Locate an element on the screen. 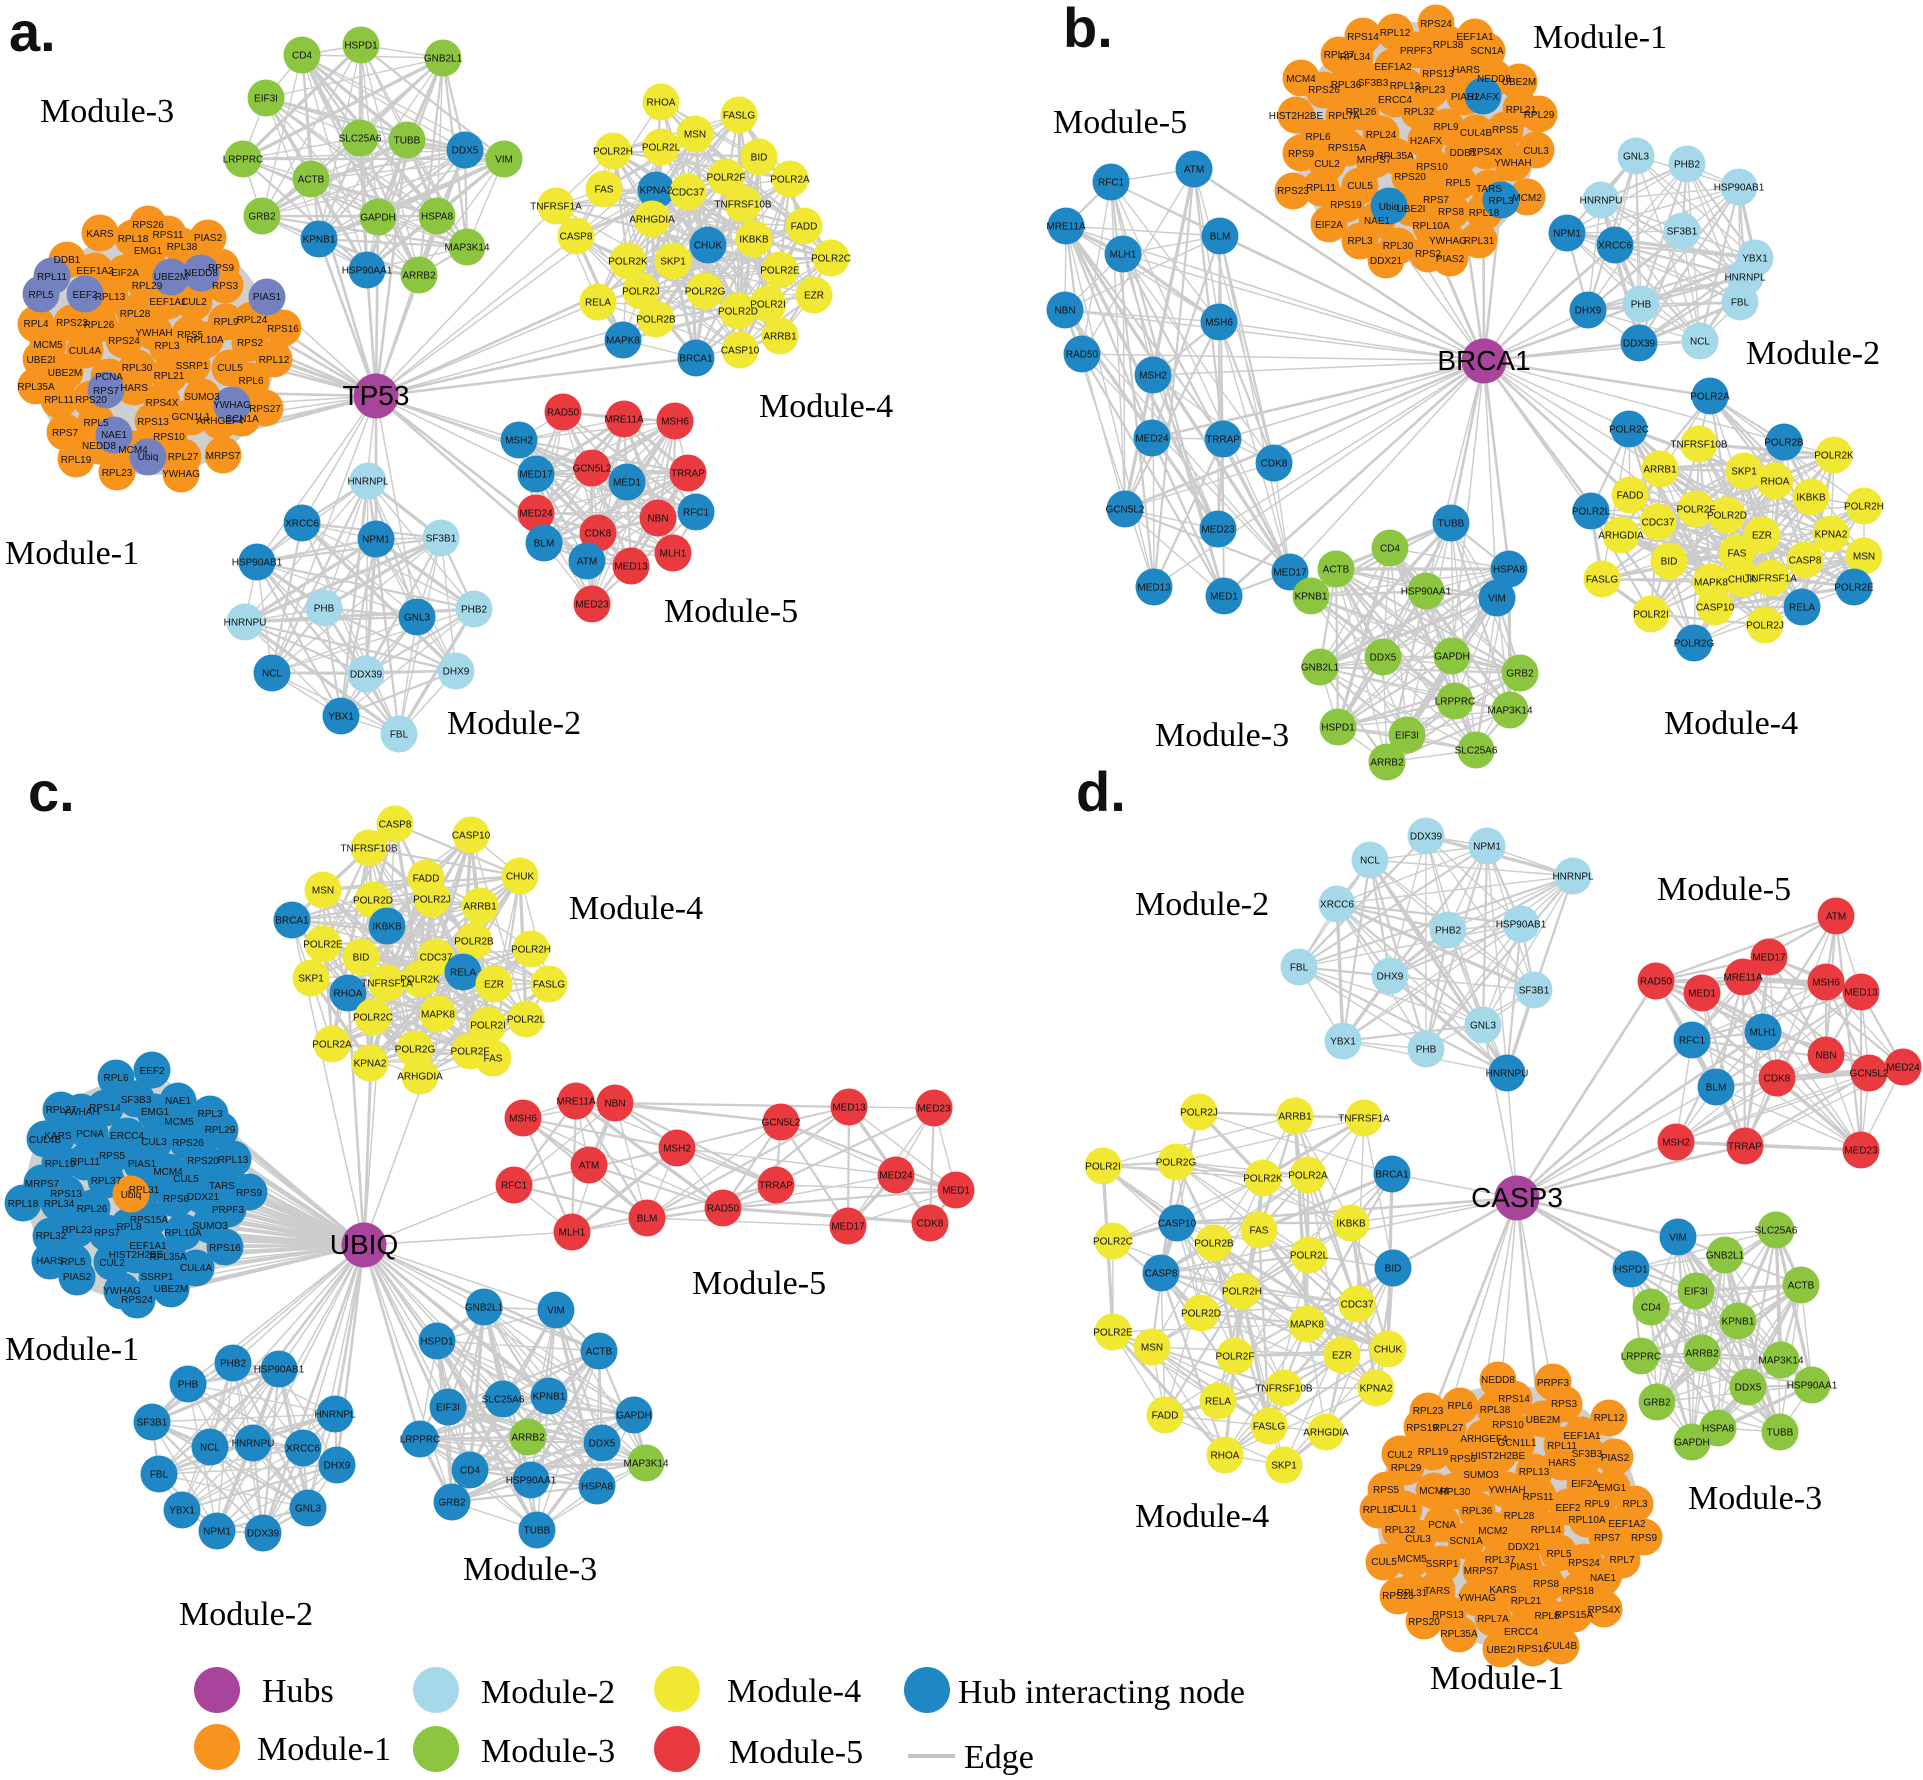  svg-text: POLR2H is located at coordinates (613, 152).